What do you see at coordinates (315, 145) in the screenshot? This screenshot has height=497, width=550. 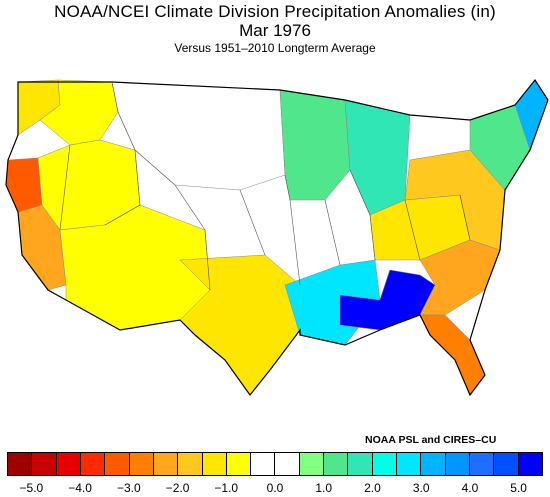 I see `upper-midwest` at bounding box center [315, 145].